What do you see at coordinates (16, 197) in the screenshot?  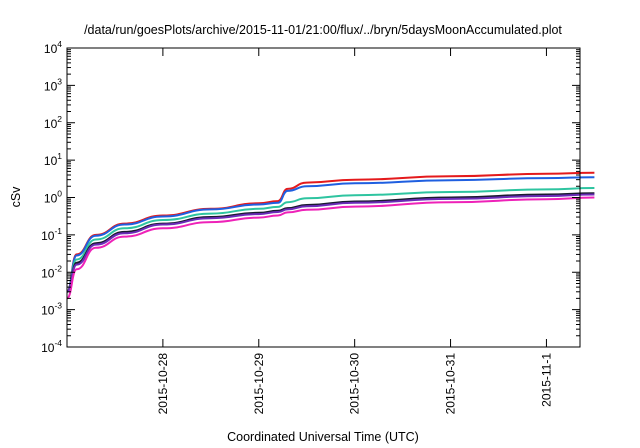 I see `y-axis-label: cSv` at bounding box center [16, 197].